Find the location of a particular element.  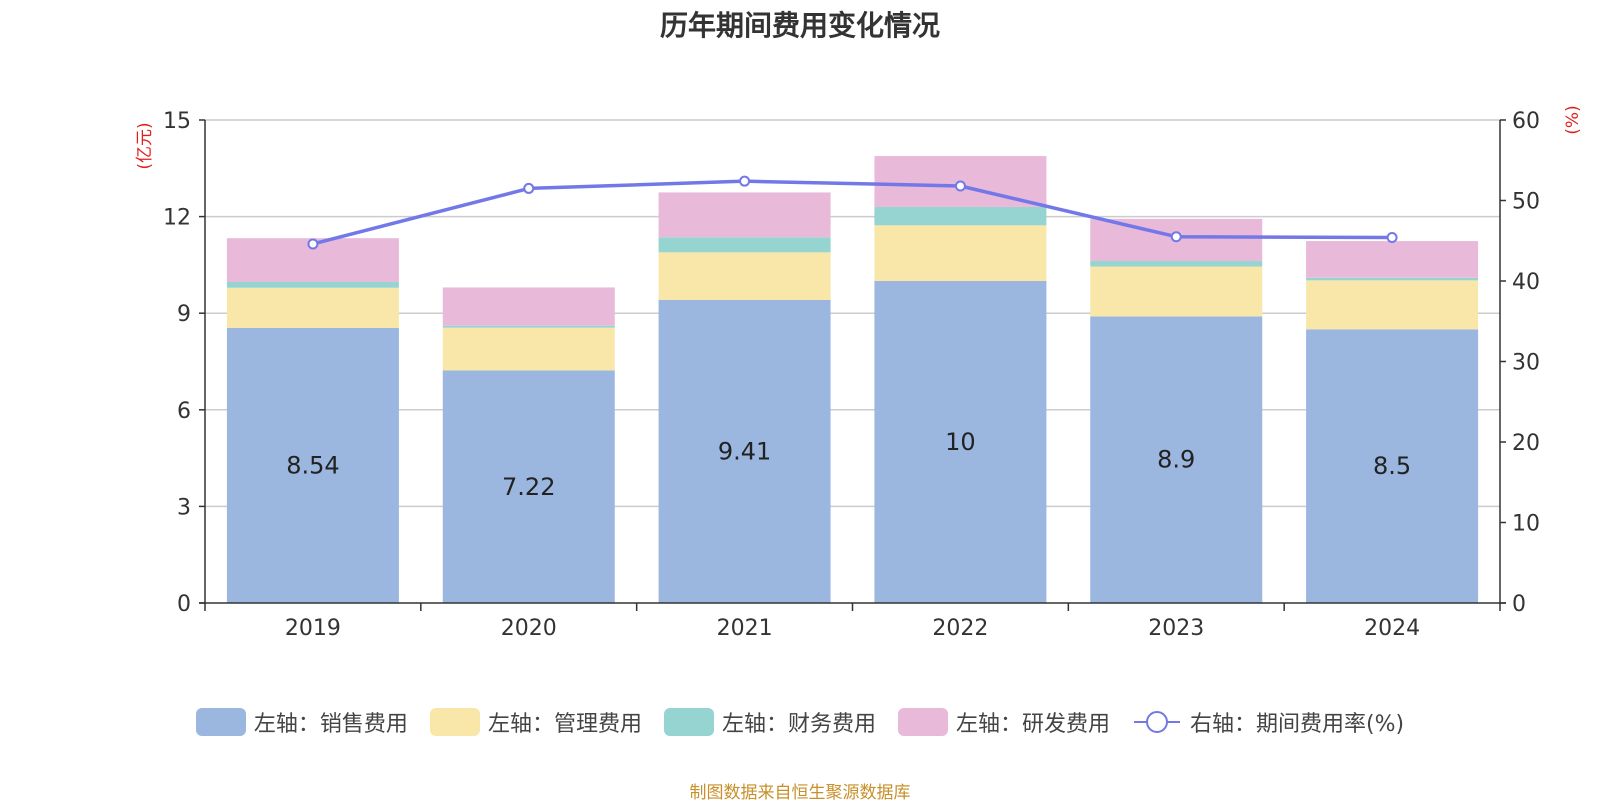

legend-item: 左轴：管理费用 is located at coordinates (535, 722).